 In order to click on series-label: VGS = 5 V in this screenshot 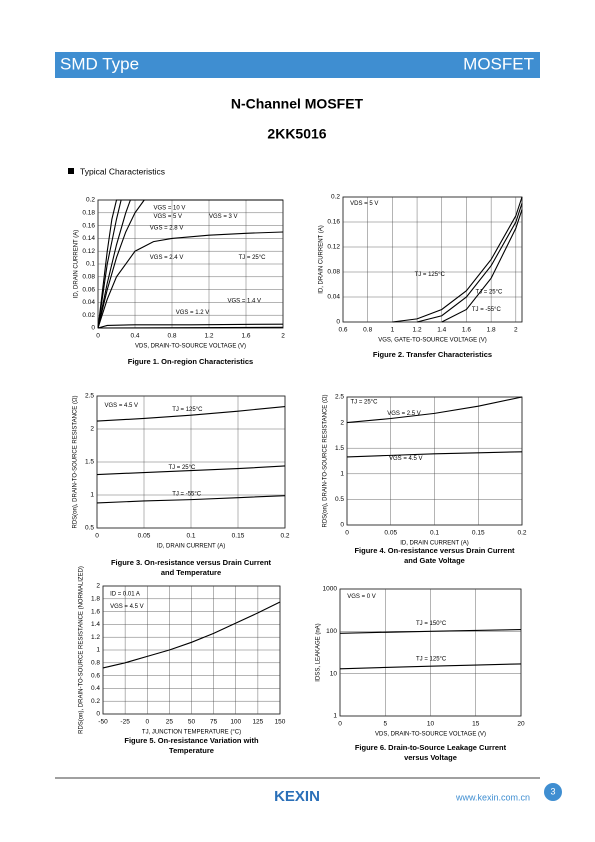, I will do `click(168, 217)`.